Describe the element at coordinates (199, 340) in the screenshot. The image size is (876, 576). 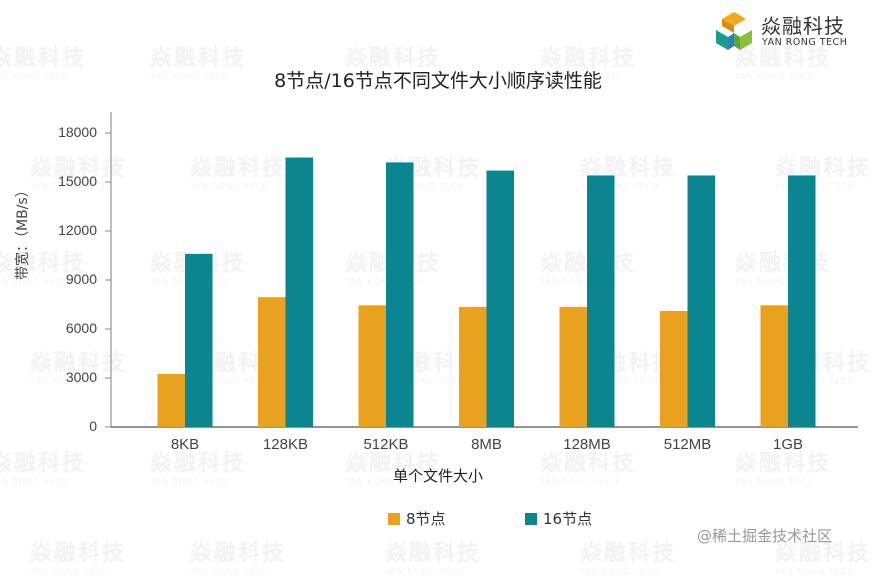
I see `bar-16-nodes-8kb` at that location.